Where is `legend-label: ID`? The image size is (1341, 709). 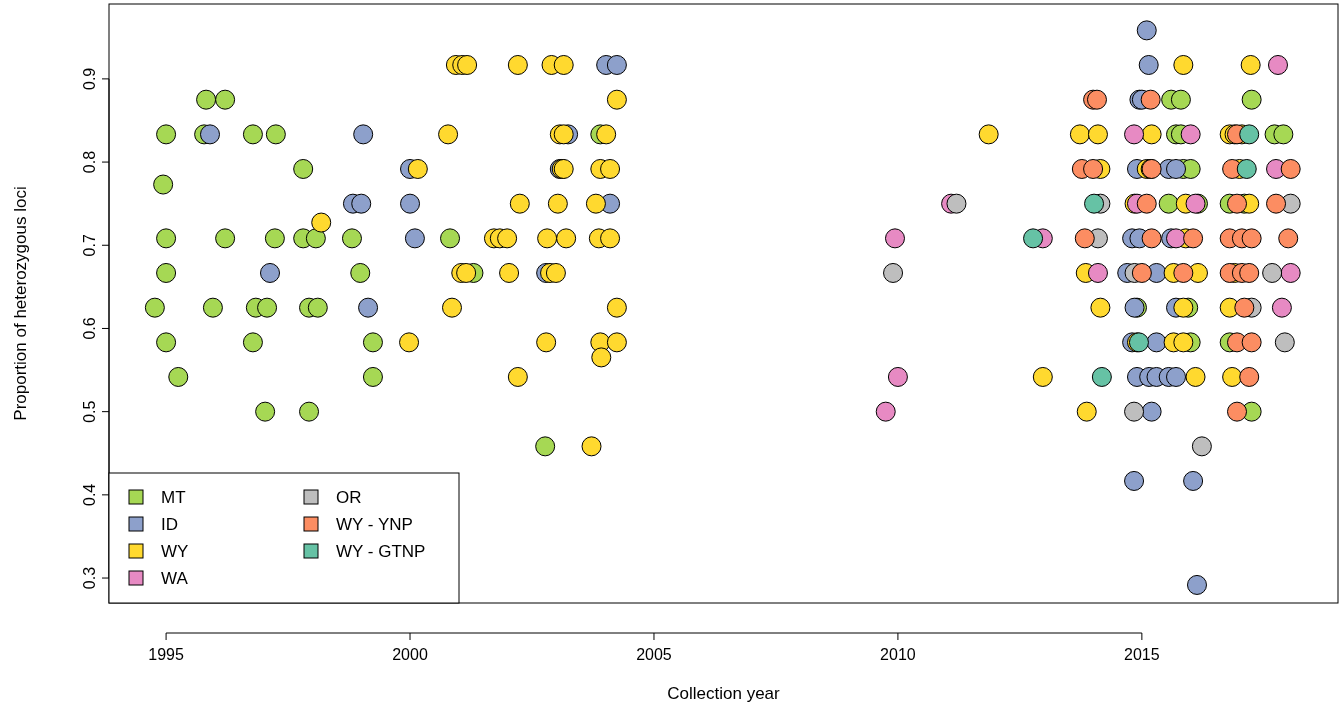 legend-label: ID is located at coordinates (169, 524).